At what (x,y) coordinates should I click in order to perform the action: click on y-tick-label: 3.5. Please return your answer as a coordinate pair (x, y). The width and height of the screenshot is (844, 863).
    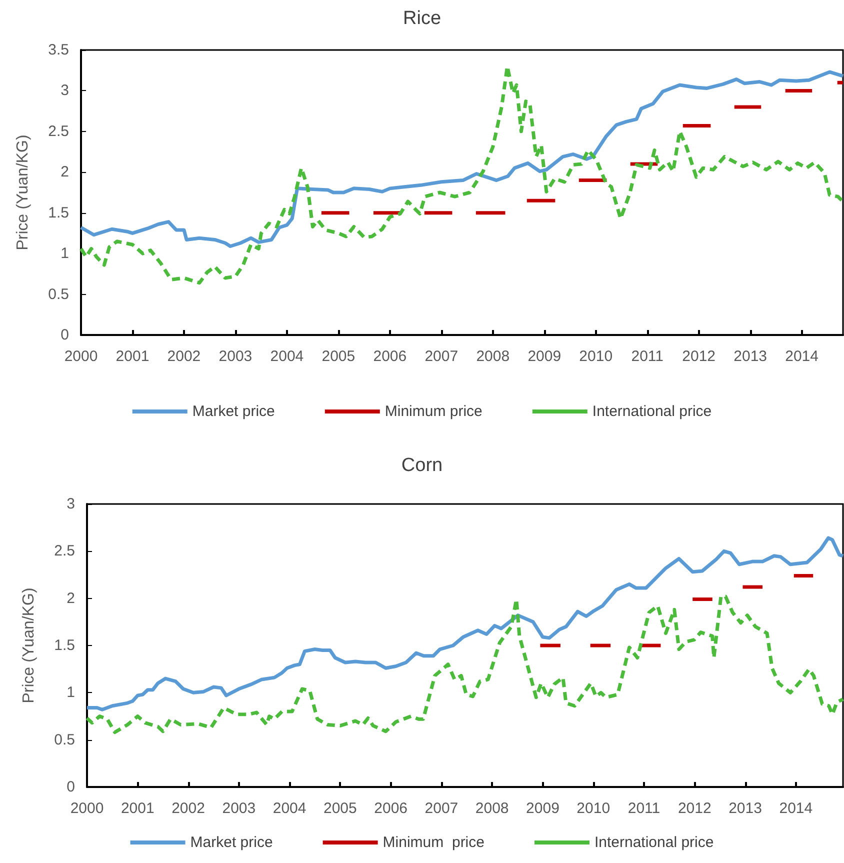
    Looking at the image, I should click on (58, 50).